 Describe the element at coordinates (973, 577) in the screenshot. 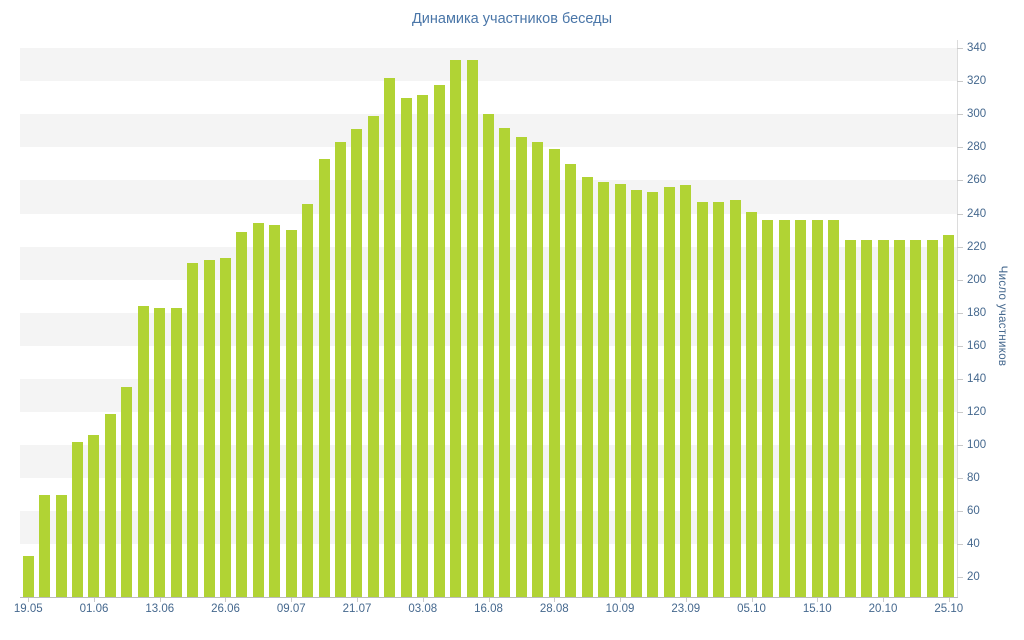

I see `y-tick-label: 20` at that location.